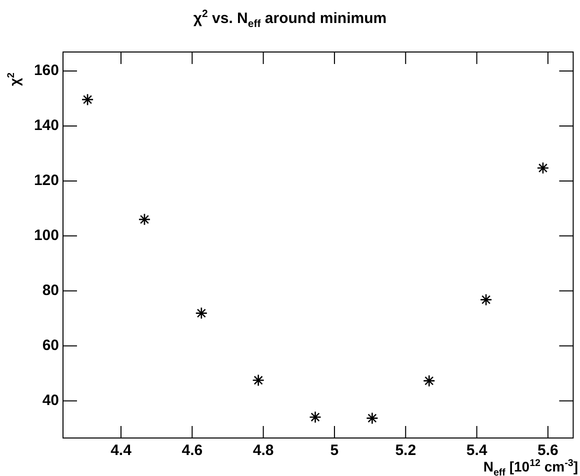 Image resolution: width=580 pixels, height=476 pixels. Describe the element at coordinates (50, 345) in the screenshot. I see `y-tick-label: 60` at that location.